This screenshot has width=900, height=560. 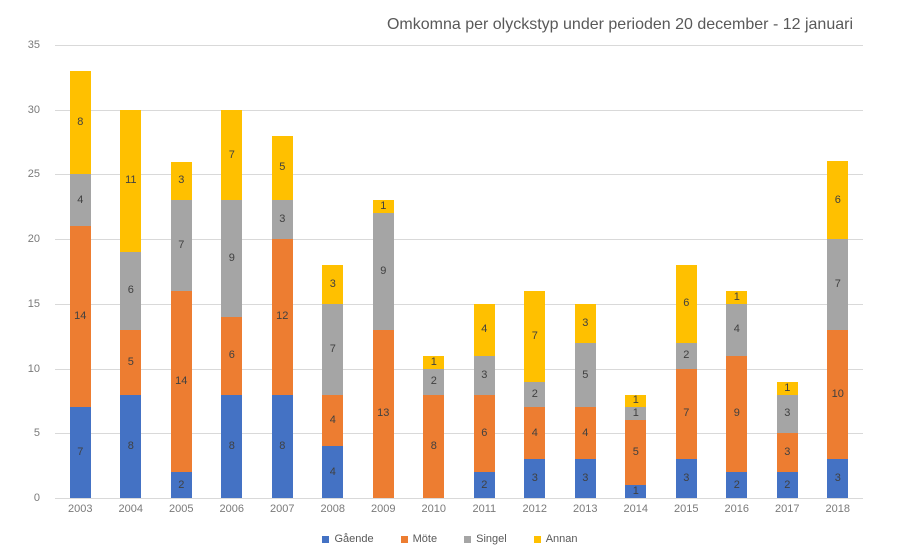 What do you see at coordinates (434, 509) in the screenshot?
I see `x-axis-label: 2010` at bounding box center [434, 509].